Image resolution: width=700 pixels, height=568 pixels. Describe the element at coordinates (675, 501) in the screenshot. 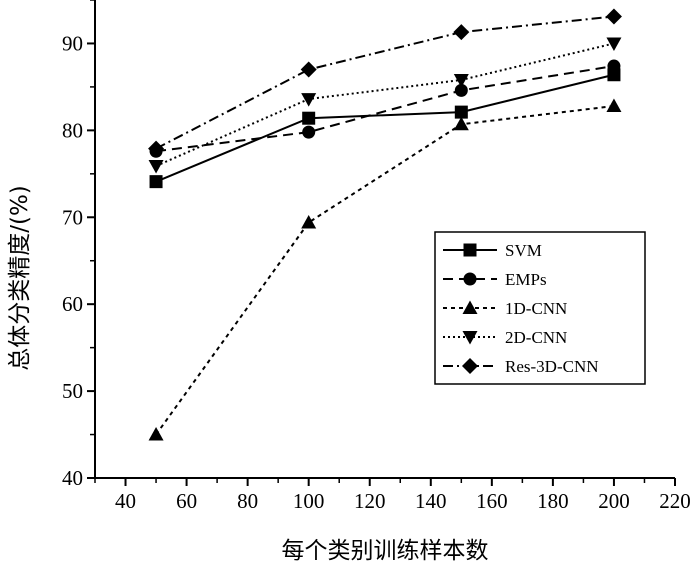

I see `x-tick-label: 220` at that location.